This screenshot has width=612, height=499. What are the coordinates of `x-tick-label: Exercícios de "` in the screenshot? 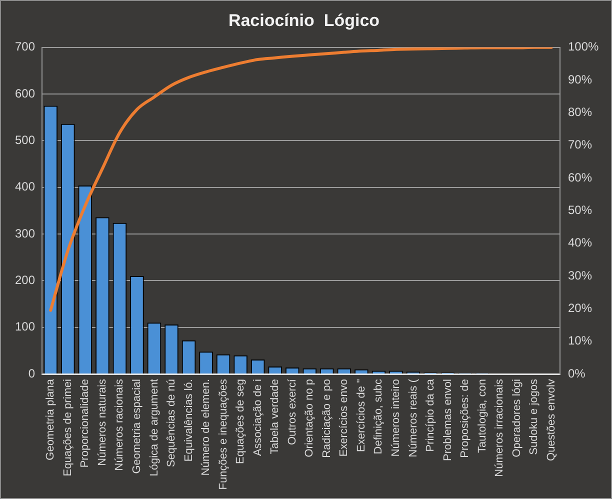 It's located at (361, 415).